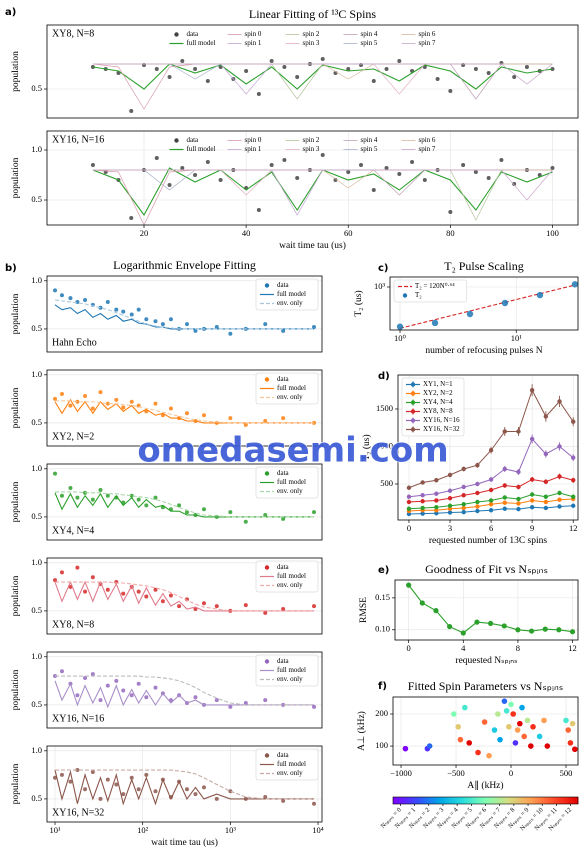  Describe the element at coordinates (184, 265) in the screenshot. I see `chart-title: Logarithmic Envelope Fitting` at that location.